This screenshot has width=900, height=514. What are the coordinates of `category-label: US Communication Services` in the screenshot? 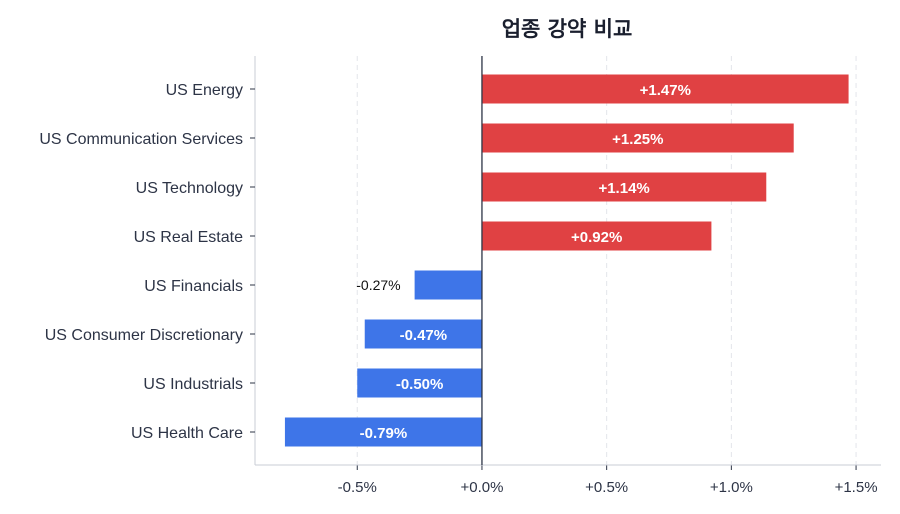 It's located at (141, 139).